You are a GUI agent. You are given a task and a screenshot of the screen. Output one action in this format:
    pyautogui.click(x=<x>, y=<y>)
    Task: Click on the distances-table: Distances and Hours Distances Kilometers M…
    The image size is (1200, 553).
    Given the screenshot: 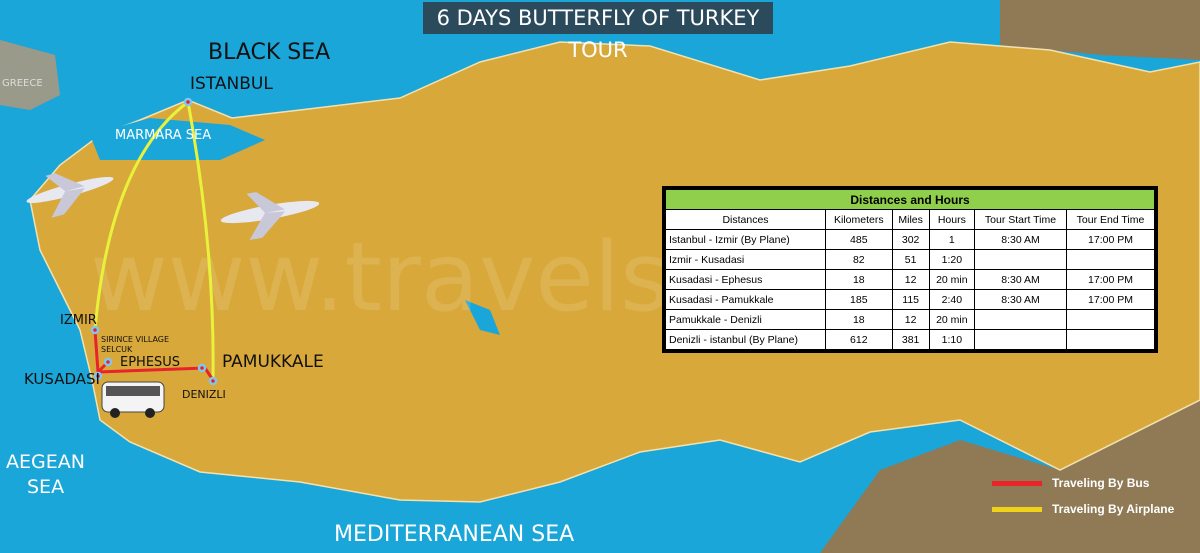 What is the action you would take?
    pyautogui.click(x=910, y=269)
    